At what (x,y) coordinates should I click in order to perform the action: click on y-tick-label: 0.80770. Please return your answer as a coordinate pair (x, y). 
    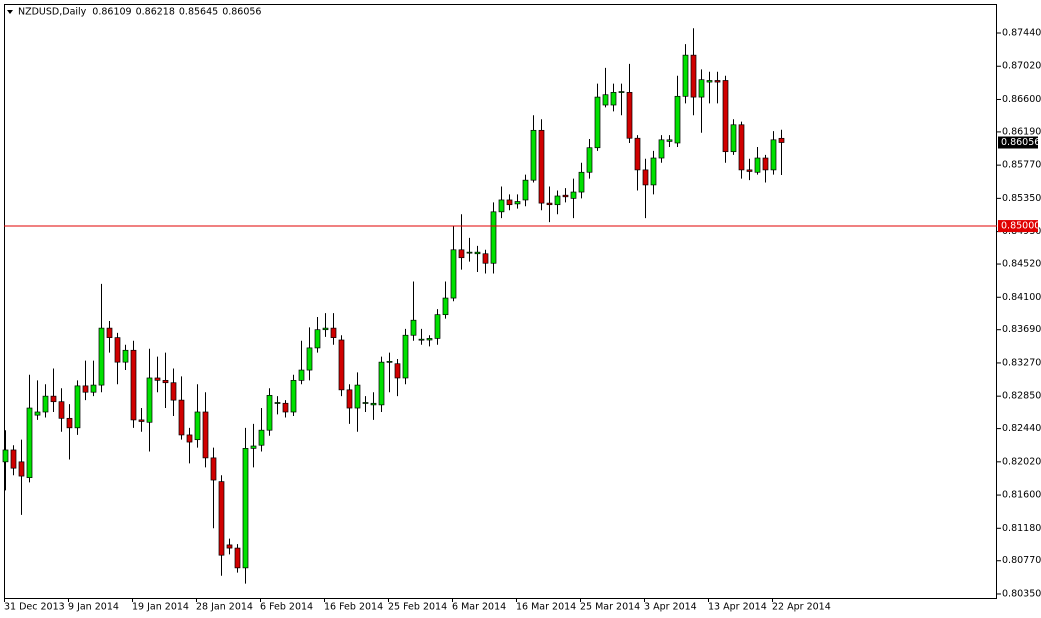
    Looking at the image, I should click on (1021, 560).